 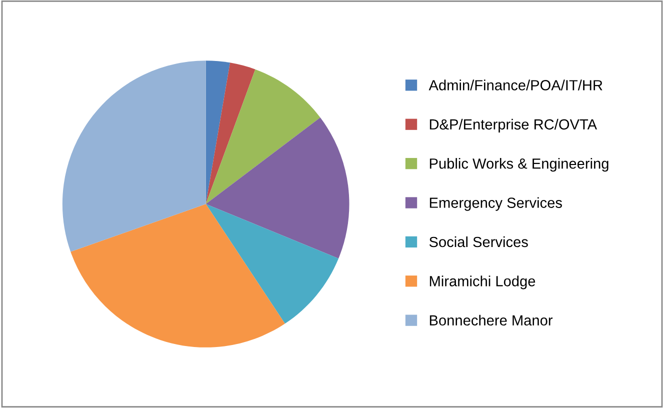 What do you see at coordinates (496, 204) in the screenshot?
I see `legend-label: Emergency Services` at bounding box center [496, 204].